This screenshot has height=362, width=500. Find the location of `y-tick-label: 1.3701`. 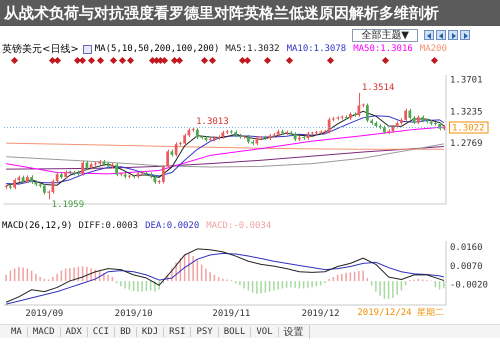

y-tick-label: 1.3701 is located at coordinates (466, 80).